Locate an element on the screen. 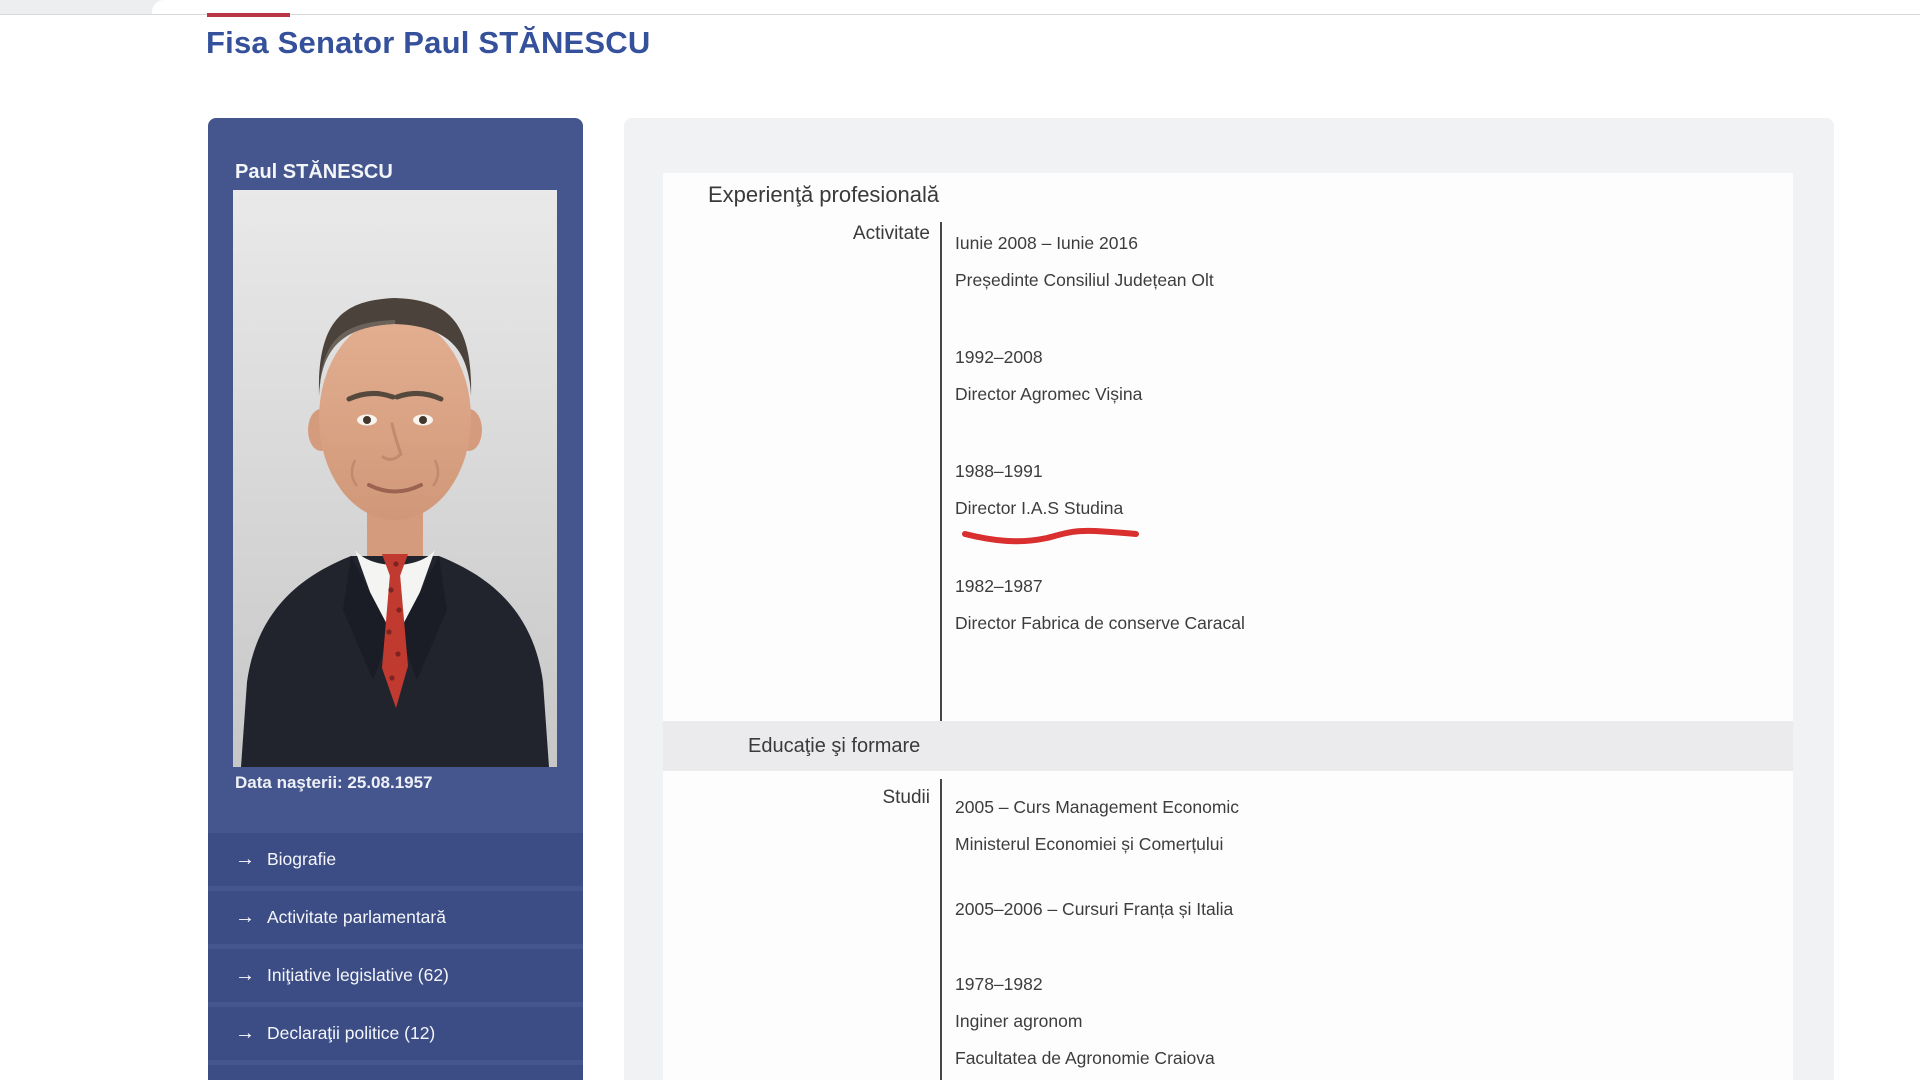  sidebar-item-intrebari-interpelari: → Întrebări şi interpelări is located at coordinates (395, 1072).